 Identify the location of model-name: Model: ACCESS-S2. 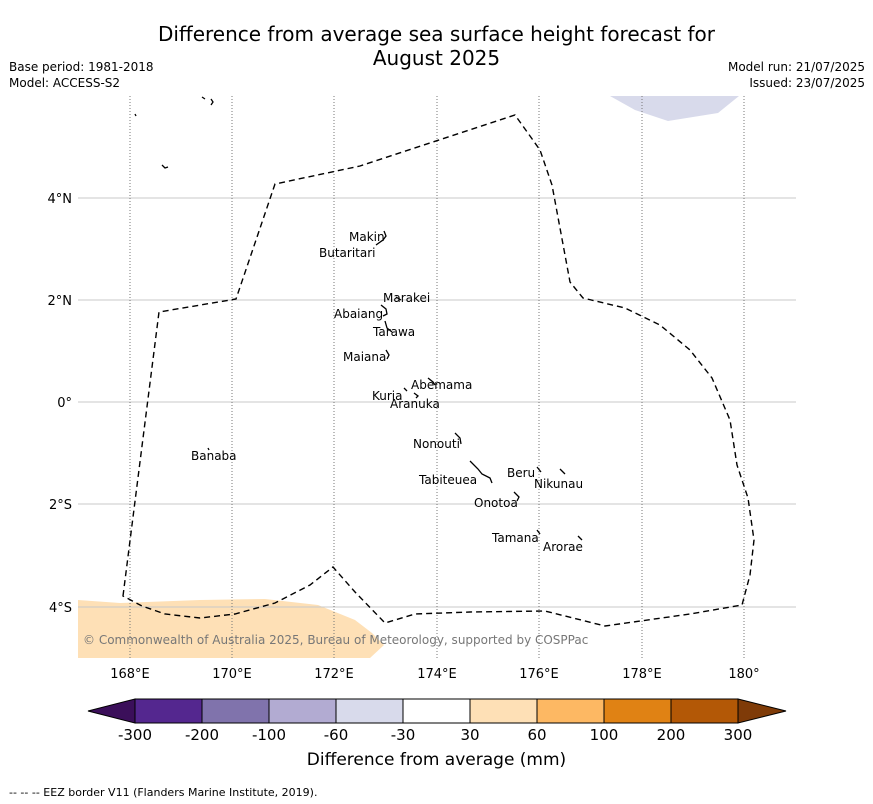
(65, 83).